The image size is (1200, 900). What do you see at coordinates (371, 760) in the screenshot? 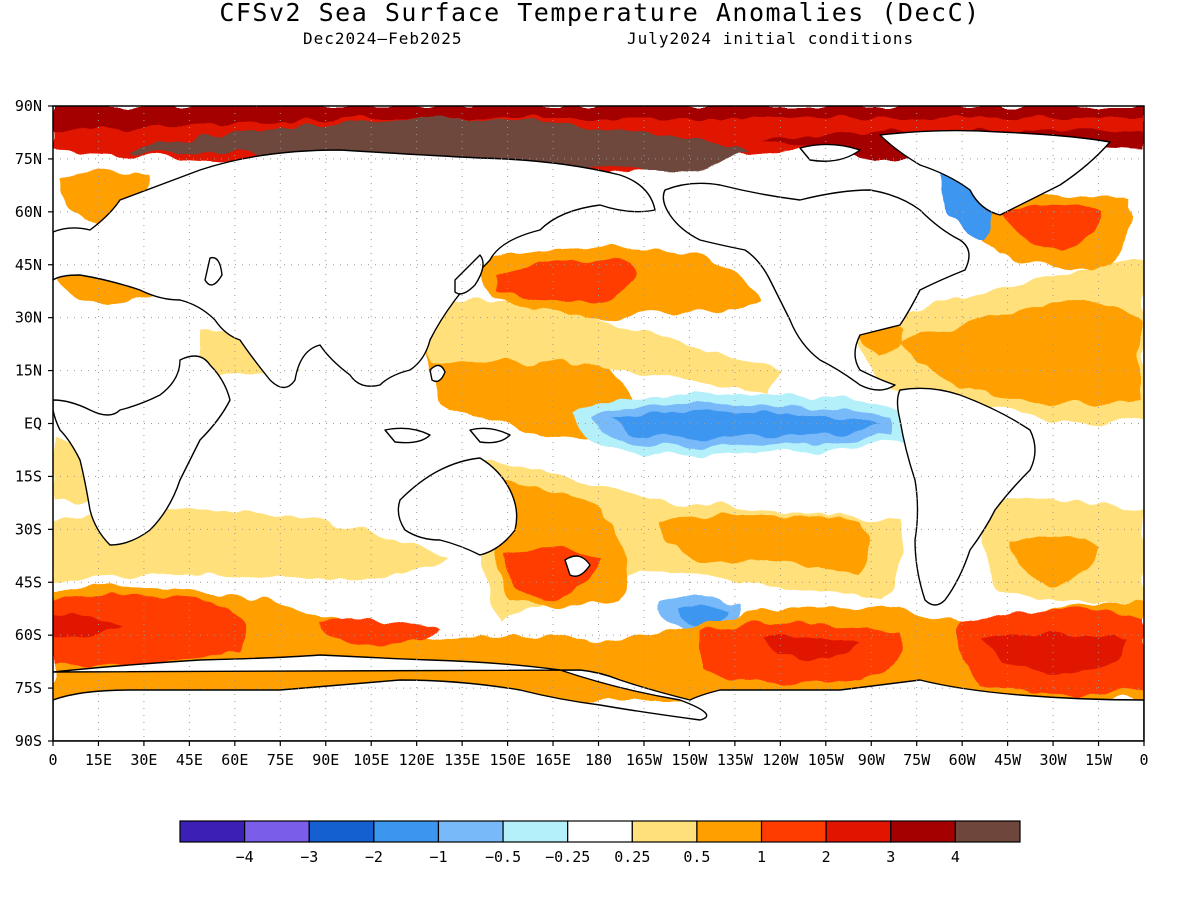
I see `lon-tick-label: 105E` at bounding box center [371, 760].